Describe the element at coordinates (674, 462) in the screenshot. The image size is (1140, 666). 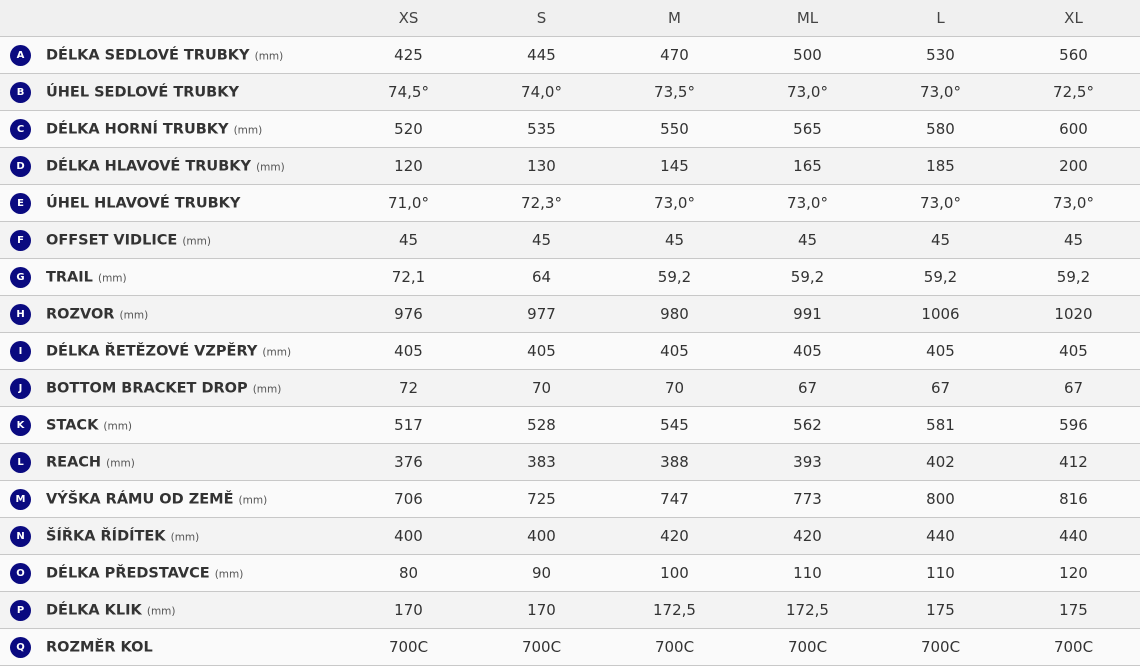
I see `value-cell: 388` at that location.